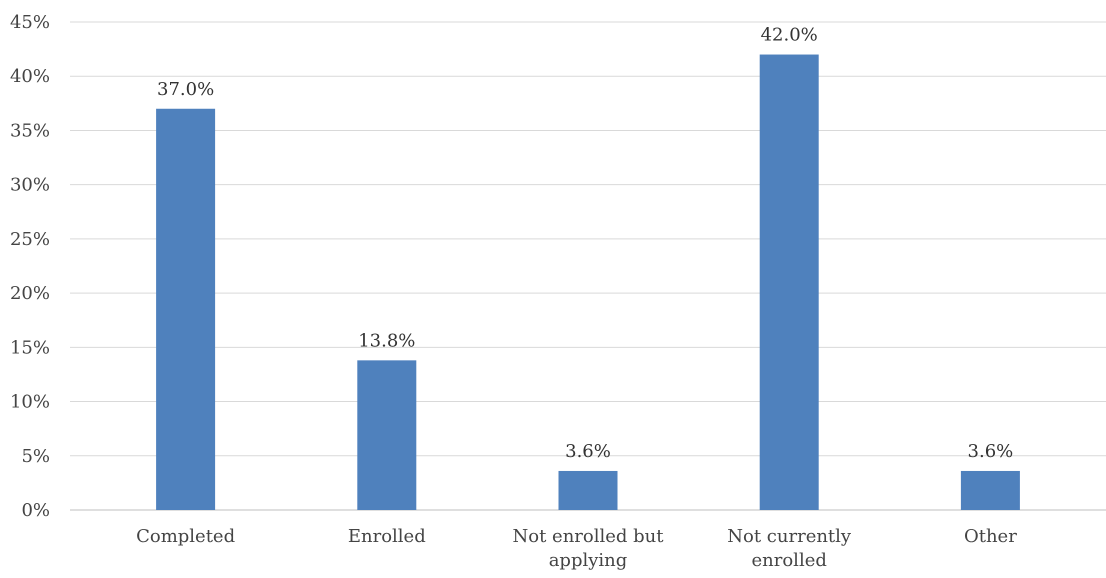 This screenshot has width=1106, height=578. Describe the element at coordinates (30, 130) in the screenshot. I see `y-tick-label: 35%` at that location.